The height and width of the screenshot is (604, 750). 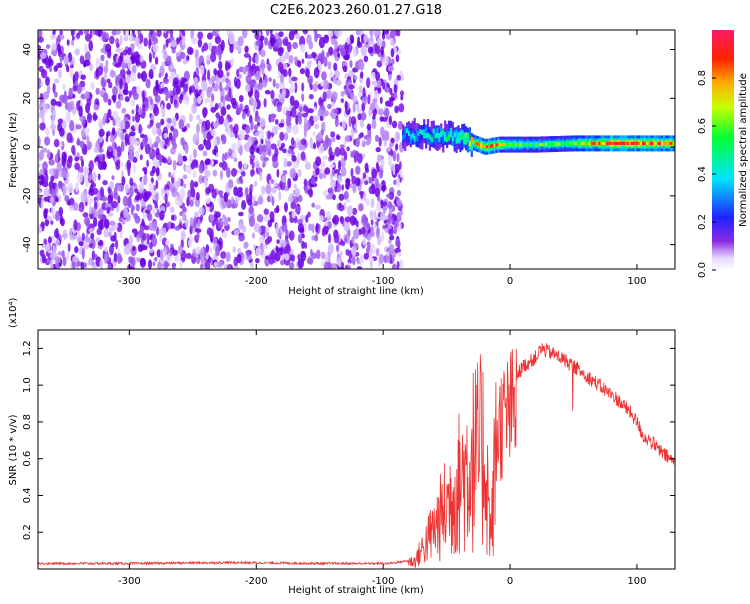 I want to click on colorbar-label: Normalized spectral amplitude, so click(x=743, y=150).